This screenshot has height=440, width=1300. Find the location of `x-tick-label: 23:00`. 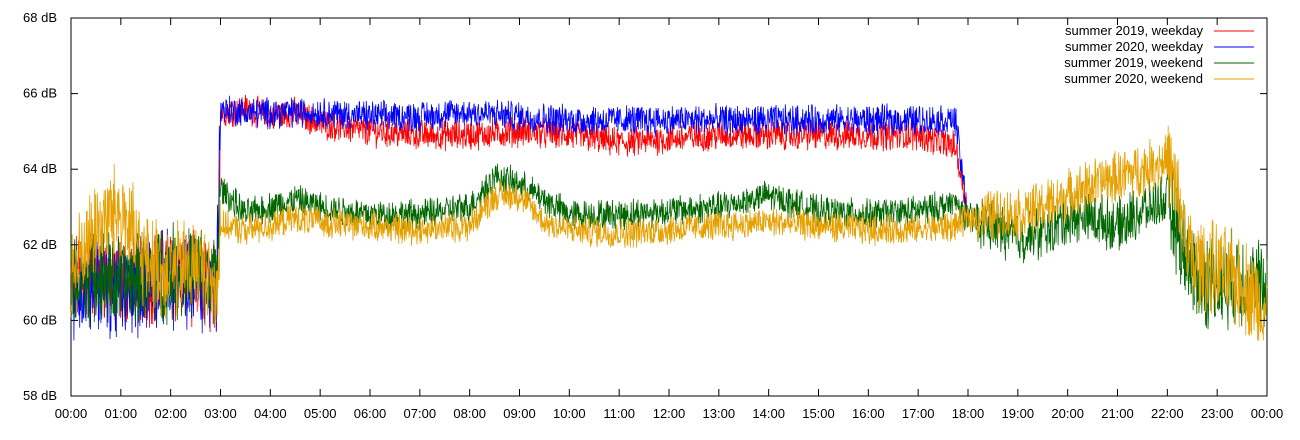

x-tick-label: 23:00 is located at coordinates (1217, 413).